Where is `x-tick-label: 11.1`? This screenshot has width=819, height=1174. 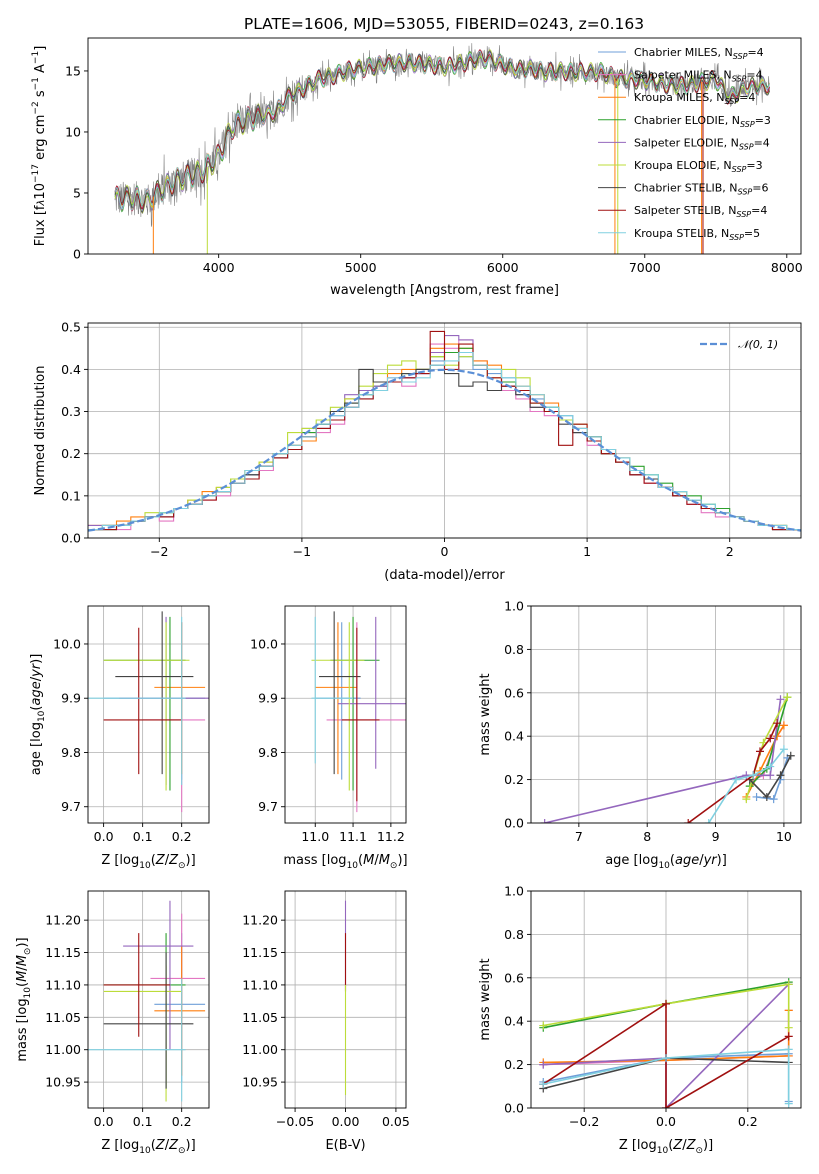 x-tick-label: 11.1 is located at coordinates (353, 836).